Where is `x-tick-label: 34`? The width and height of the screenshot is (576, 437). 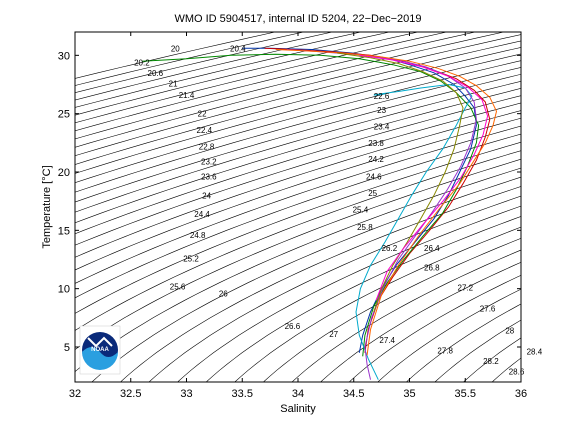
x-tick-label: 34 is located at coordinates (298, 394).